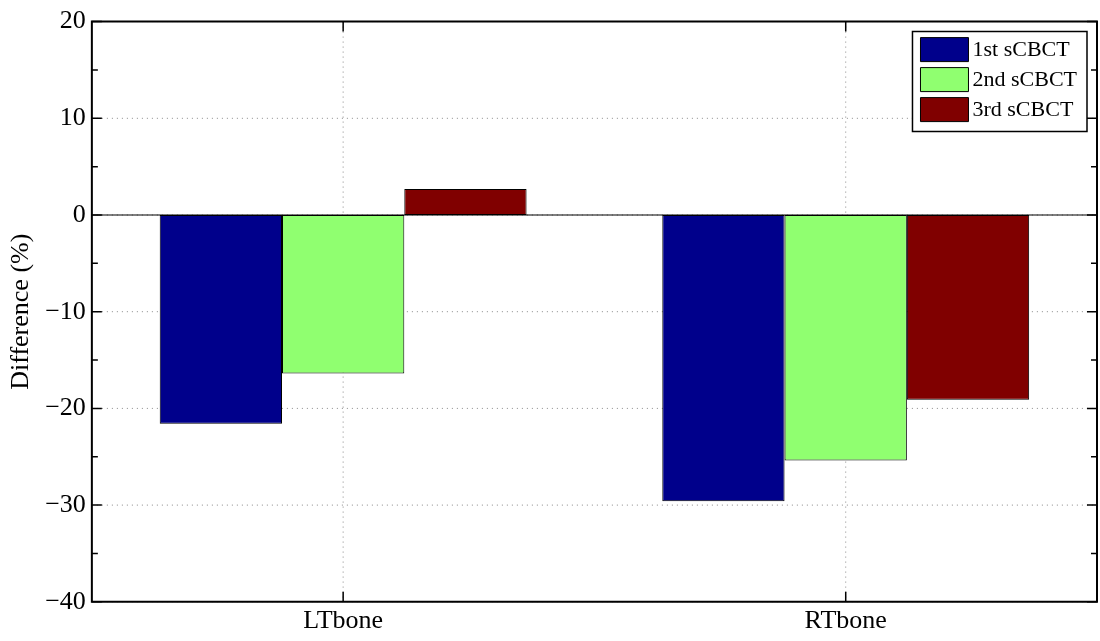 This screenshot has height=641, width=1100. Describe the element at coordinates (1021, 49) in the screenshot. I see `legend-label: 1st sCBCT` at that location.